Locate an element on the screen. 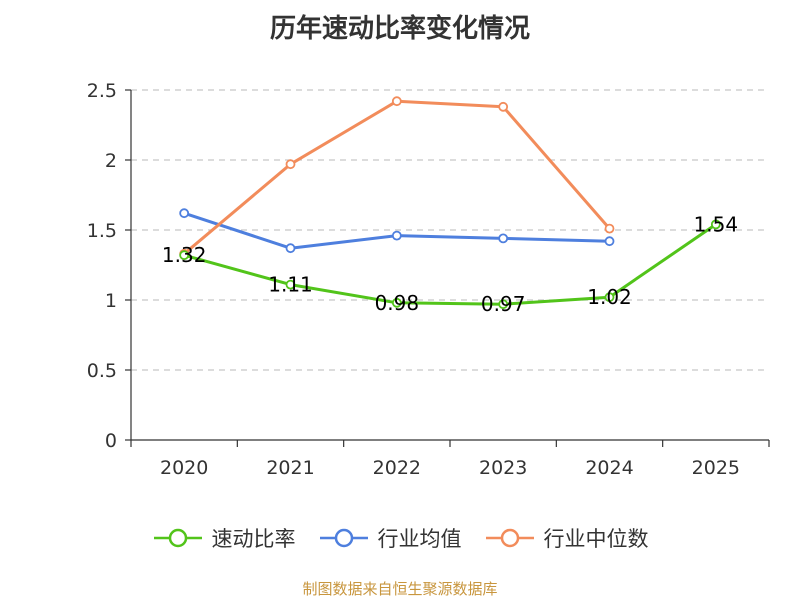  legend: 速动比率 行业均值 行业中位数 is located at coordinates (400, 538).